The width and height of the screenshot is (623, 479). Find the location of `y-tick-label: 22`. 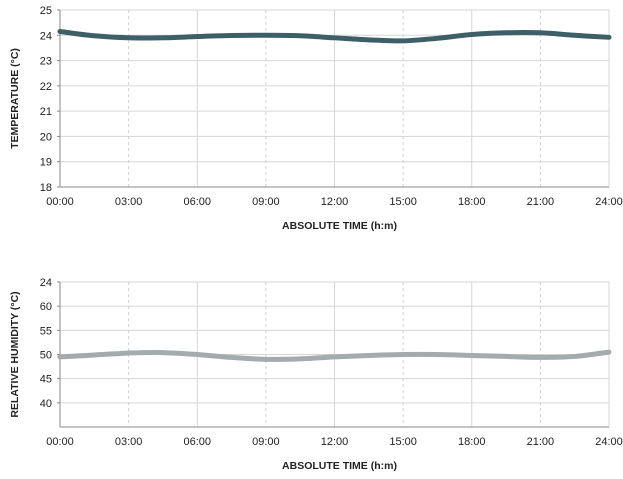

y-tick-label: 22 is located at coordinates (46, 87).